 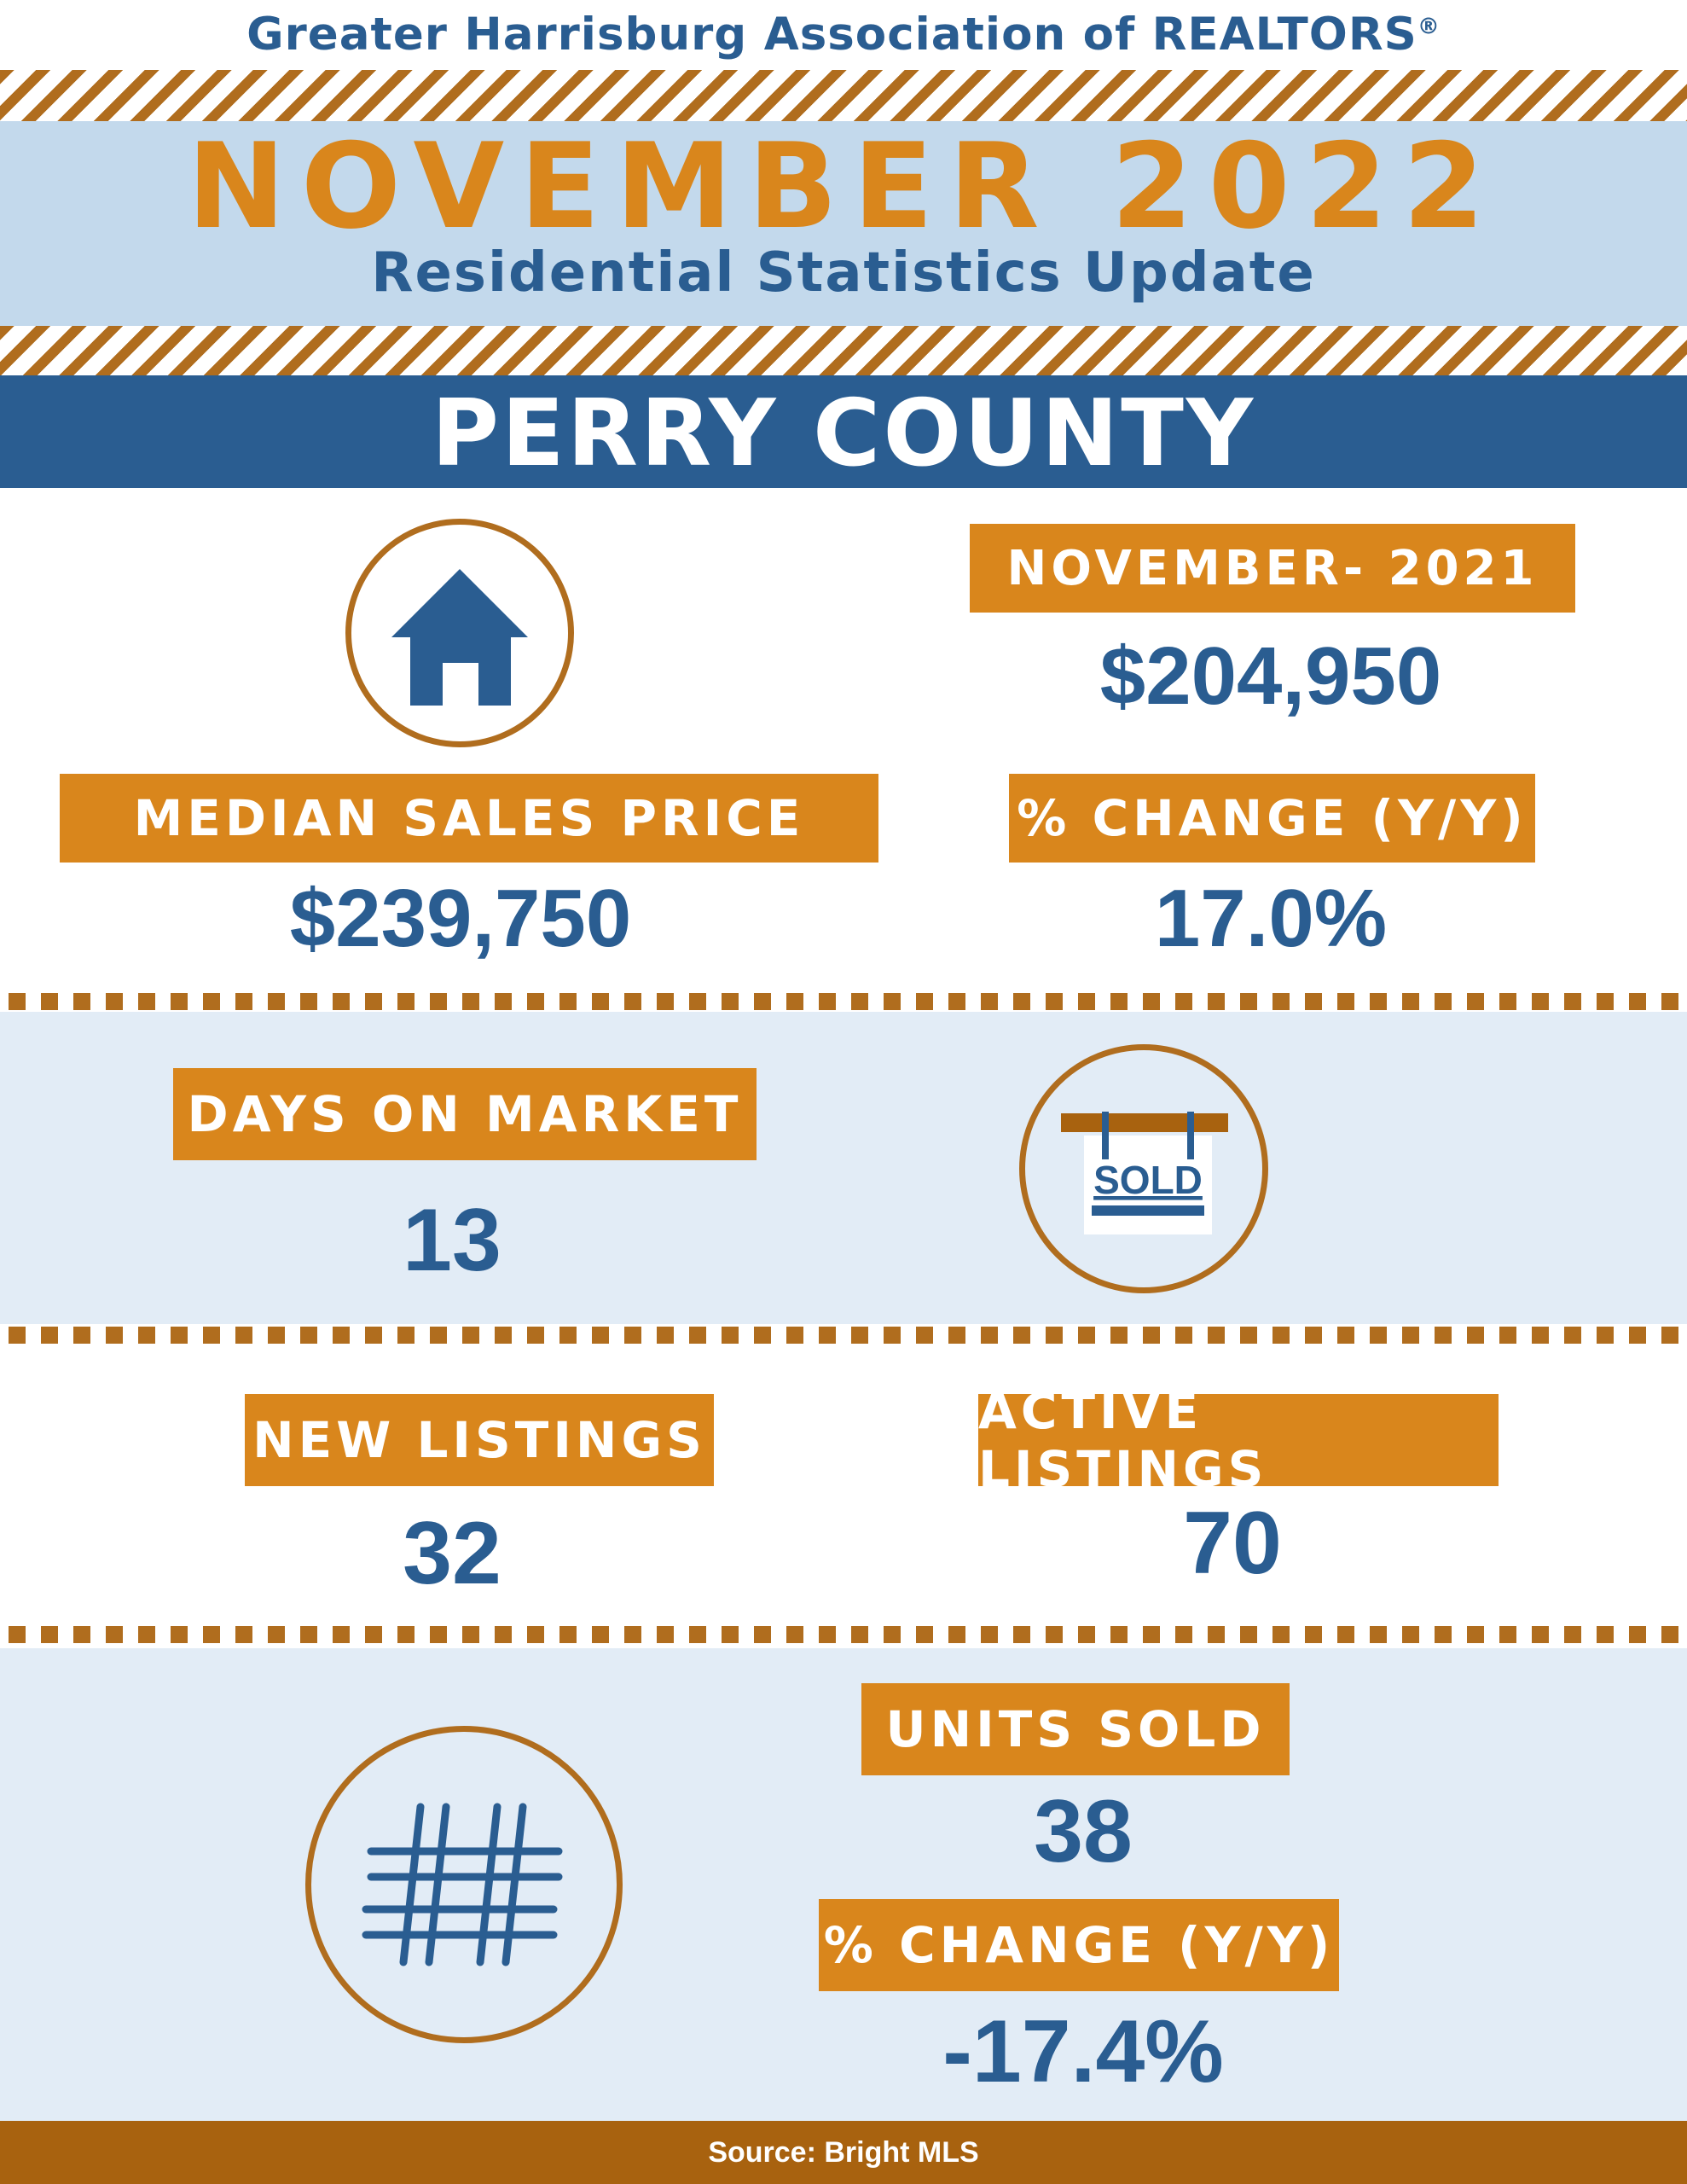 I want to click on hero-band, so click(x=843, y=224).